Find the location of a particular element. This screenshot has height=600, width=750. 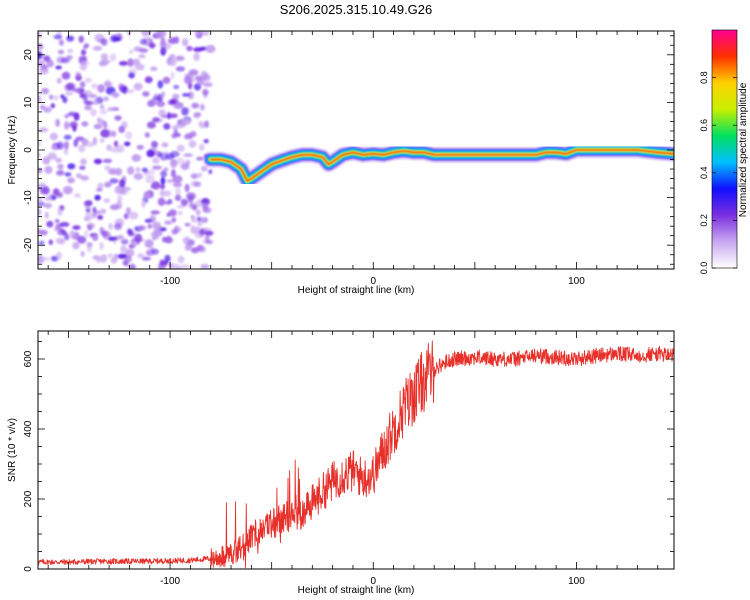

spectrogram-xlabel: Height of straight line (km) is located at coordinates (356, 290).